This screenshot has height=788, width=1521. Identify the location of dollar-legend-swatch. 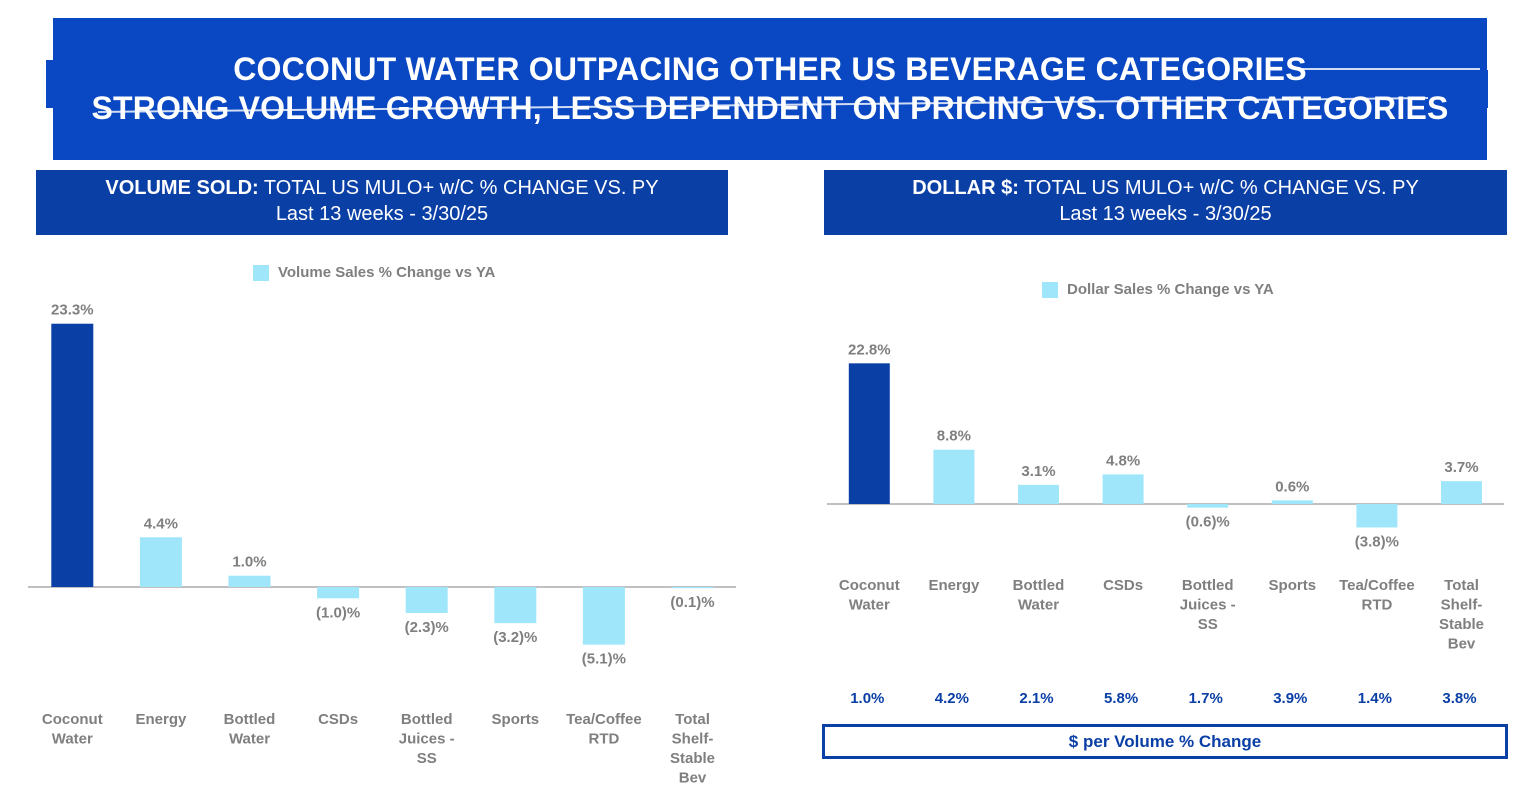
(1050, 289).